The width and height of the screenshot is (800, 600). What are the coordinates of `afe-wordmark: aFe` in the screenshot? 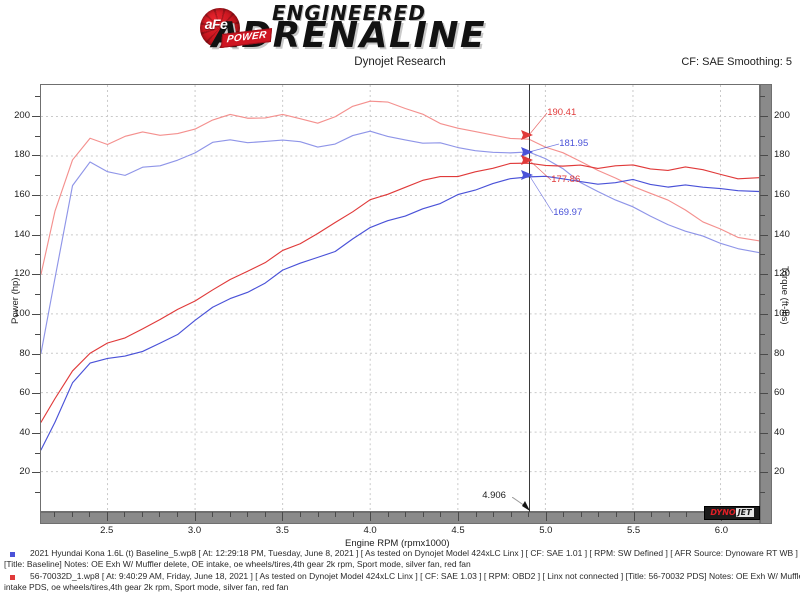 It's located at (216, 24).